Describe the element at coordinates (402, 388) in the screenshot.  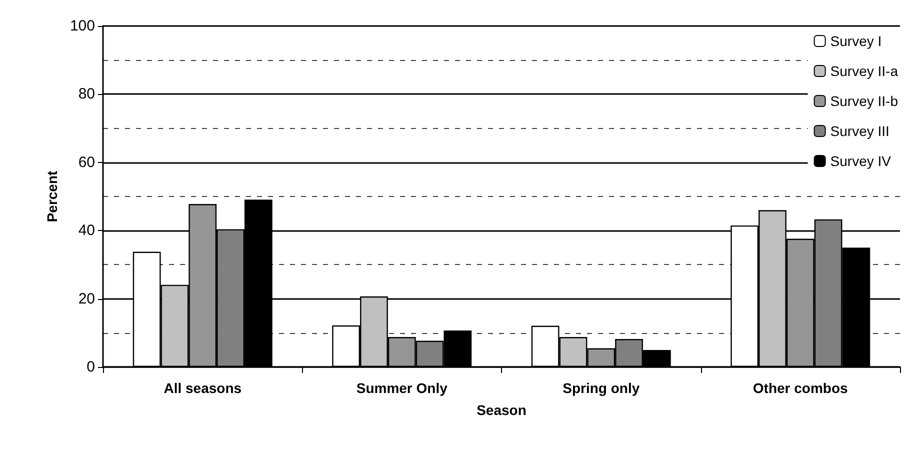
I see `x-tick-label: Summer Only` at that location.